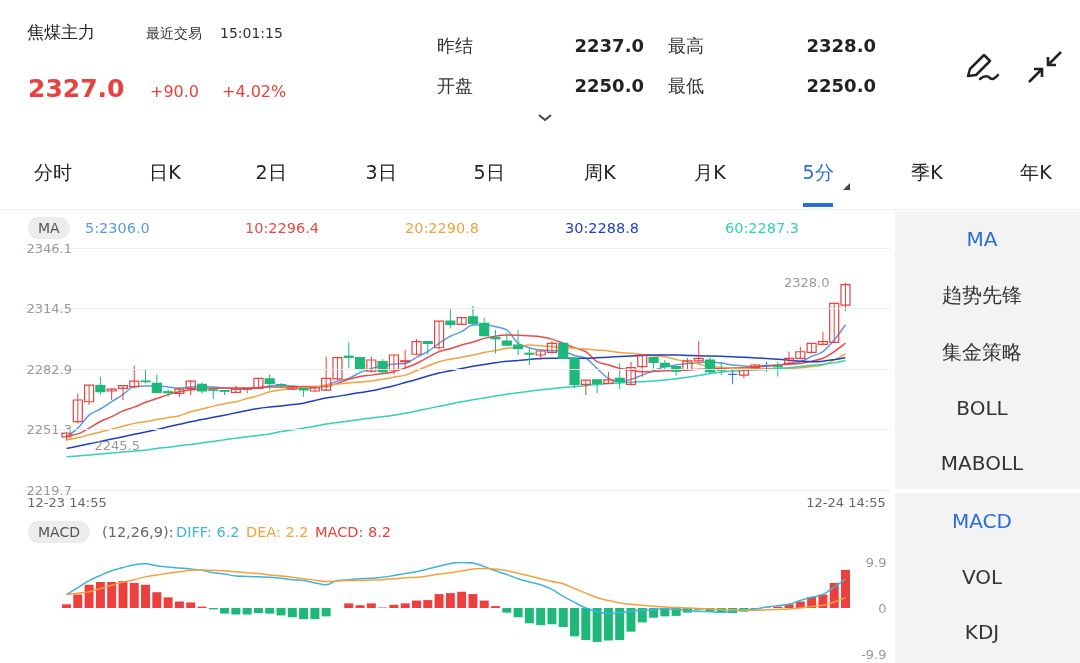 The image size is (1080, 663). What do you see at coordinates (49, 308) in the screenshot?
I see `y-tick-label: 2314.5` at bounding box center [49, 308].